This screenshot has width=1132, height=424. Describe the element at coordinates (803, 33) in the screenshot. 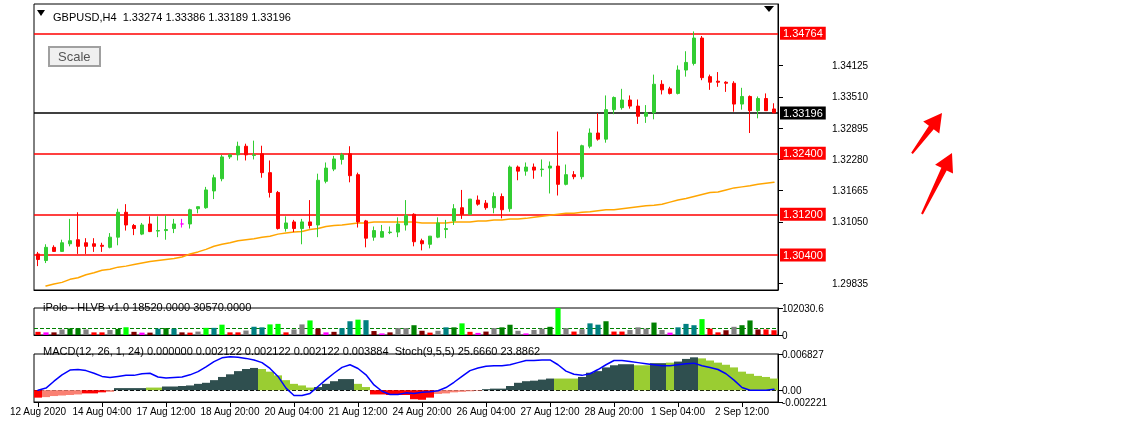

I see `ref-line-label: 1.34764` at that location.